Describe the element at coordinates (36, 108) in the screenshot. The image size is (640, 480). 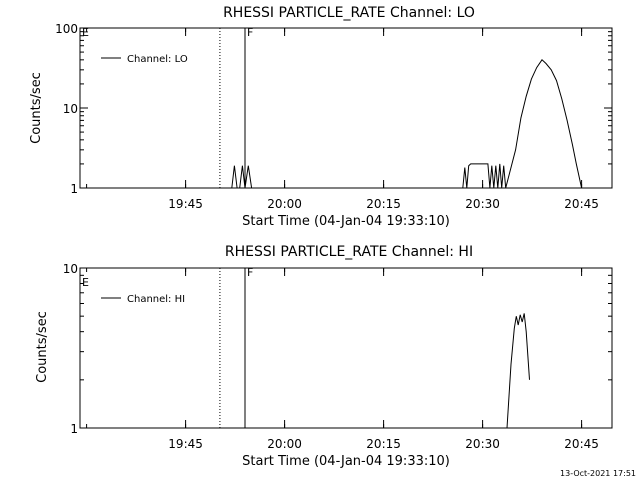
I see `y-axis-label-lo: Counts/sec` at that location.